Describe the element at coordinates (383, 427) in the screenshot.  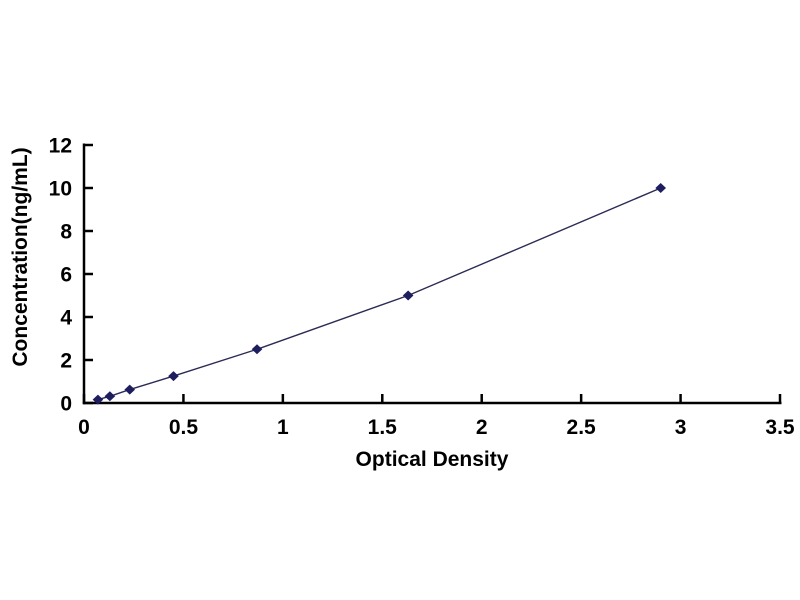
I see `x-tick-label: 1.5` at that location.